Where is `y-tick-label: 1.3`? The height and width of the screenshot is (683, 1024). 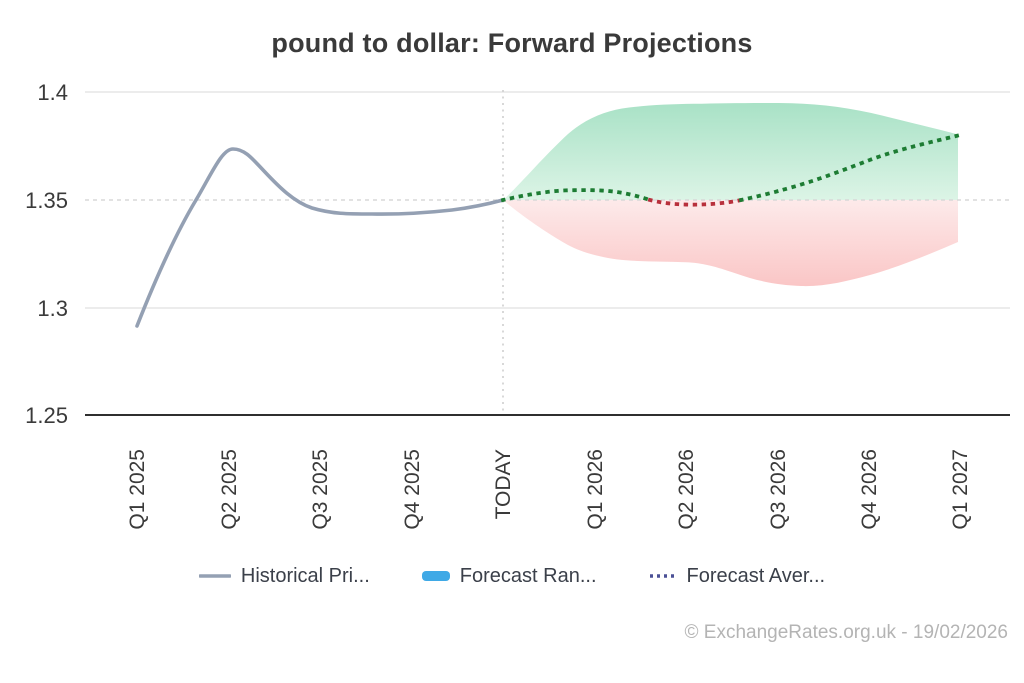
y-tick-label: 1.3 is located at coordinates (52, 308).